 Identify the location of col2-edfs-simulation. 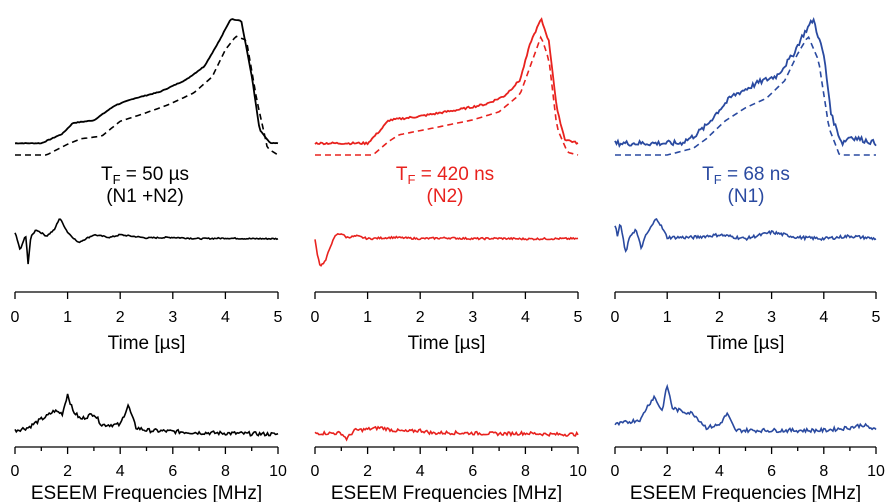
(447, 95).